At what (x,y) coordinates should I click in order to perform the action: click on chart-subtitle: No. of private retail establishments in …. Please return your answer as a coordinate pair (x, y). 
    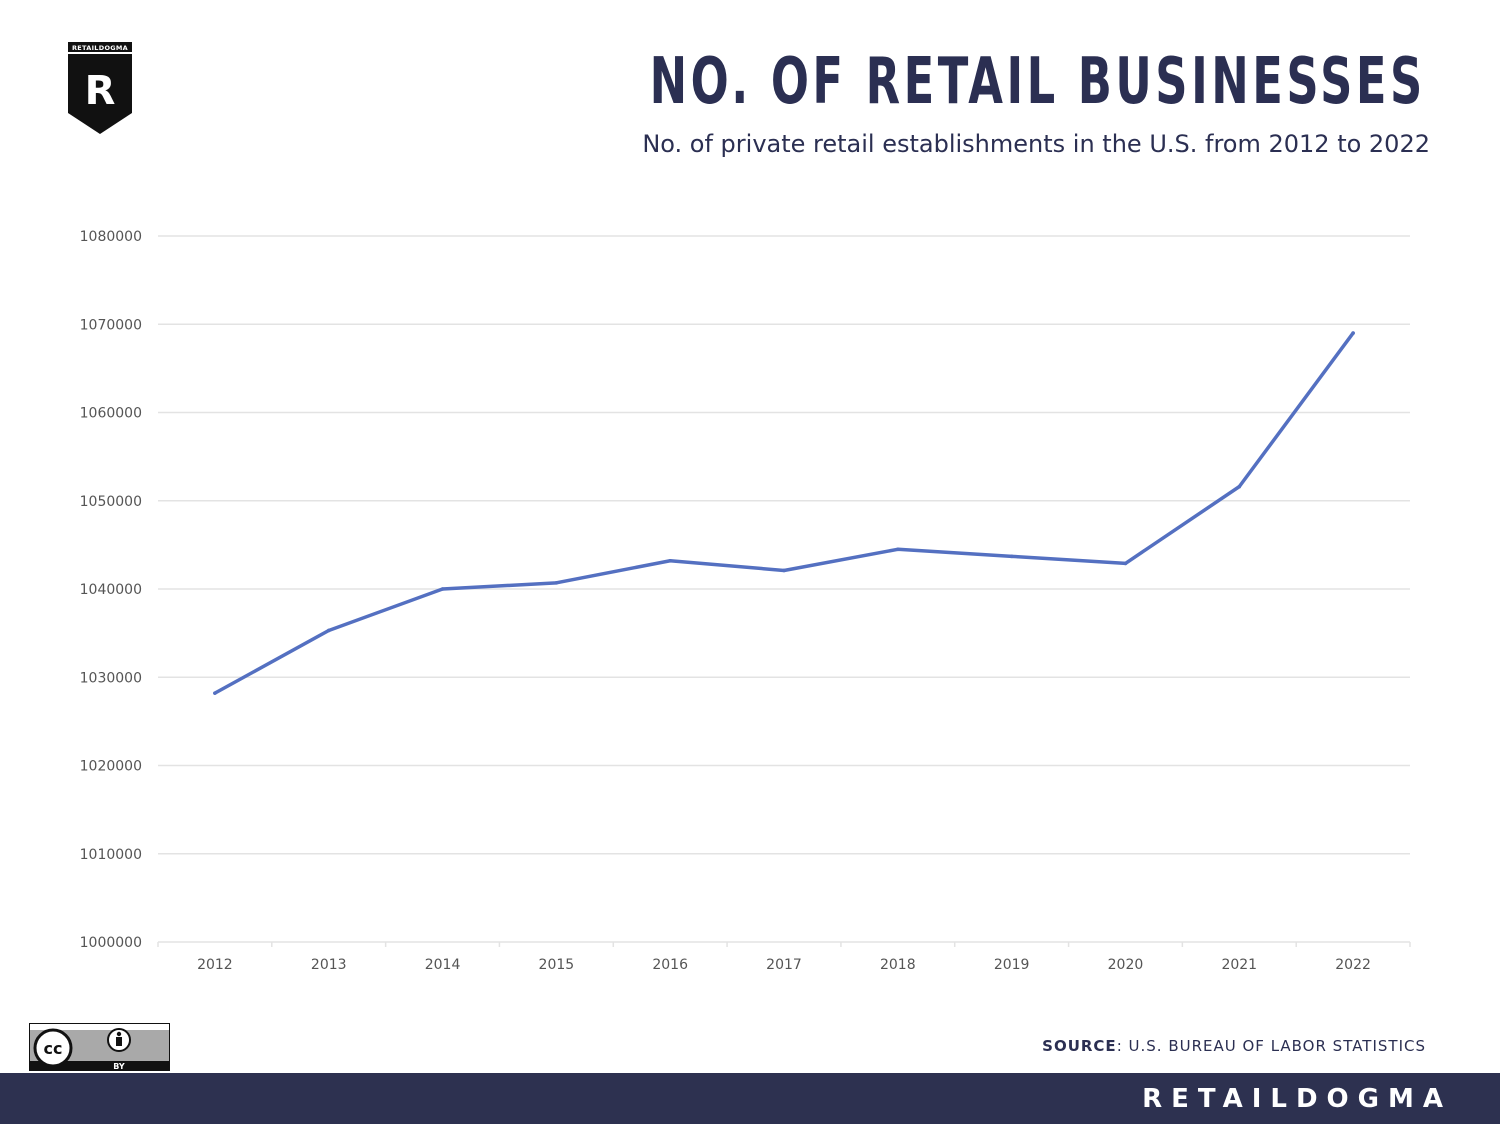
    Looking at the image, I should click on (1036, 144).